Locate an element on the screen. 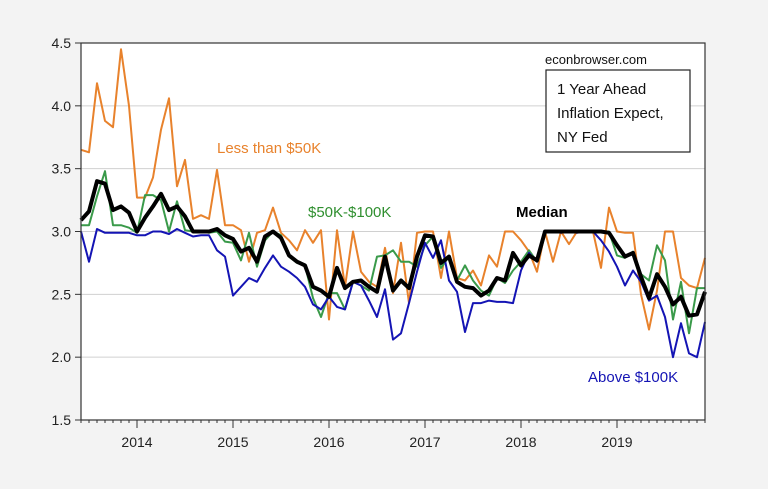 Image resolution: width=768 pixels, height=489 pixels. series-label-above-100k: Above $100K is located at coordinates (633, 377).